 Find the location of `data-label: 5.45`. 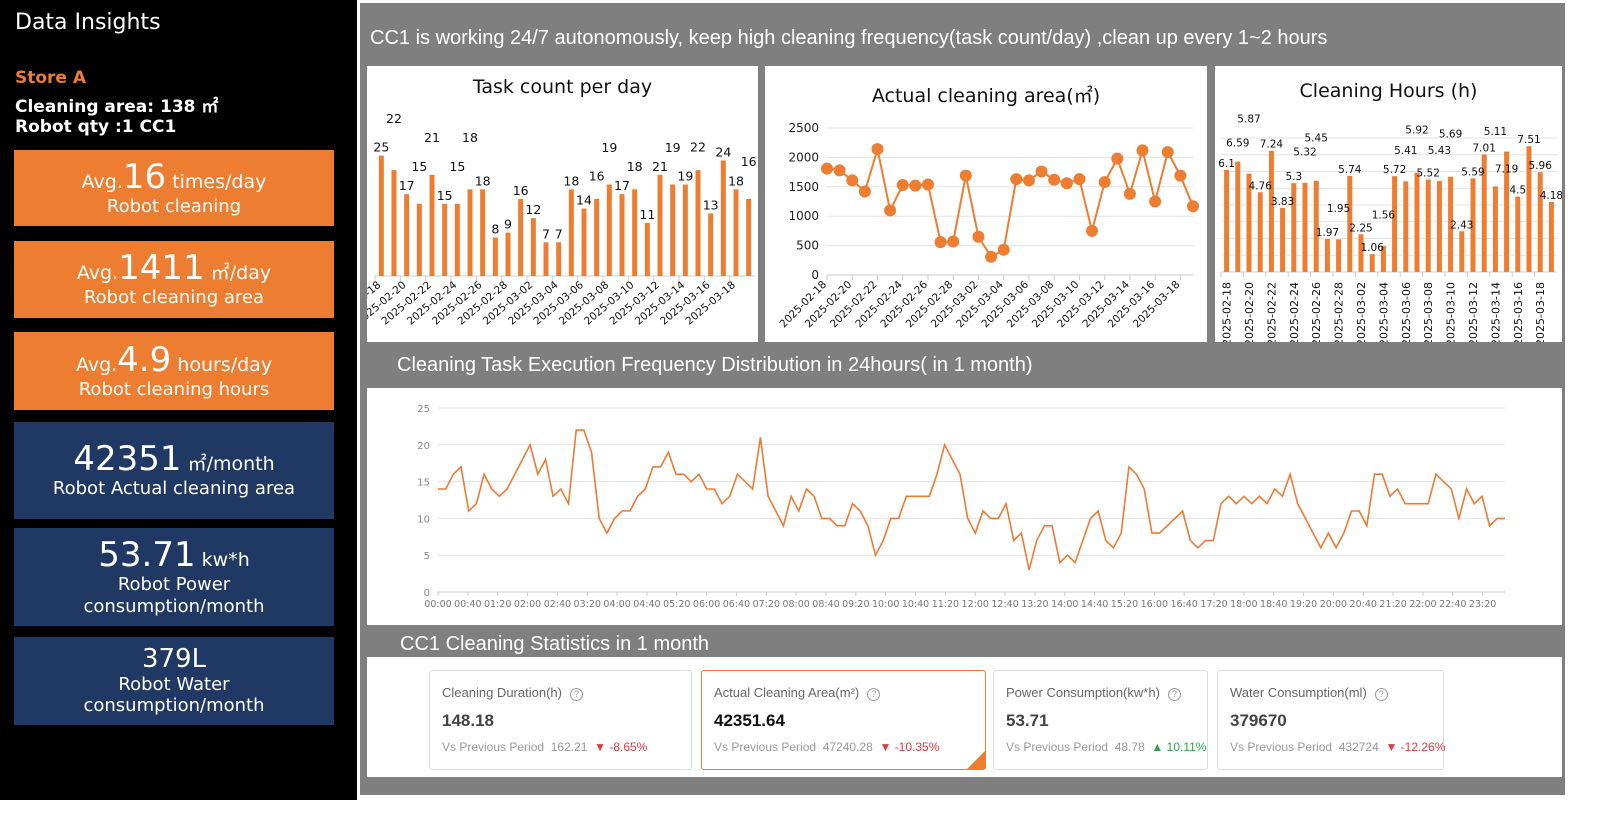

data-label: 5.45 is located at coordinates (1316, 138).